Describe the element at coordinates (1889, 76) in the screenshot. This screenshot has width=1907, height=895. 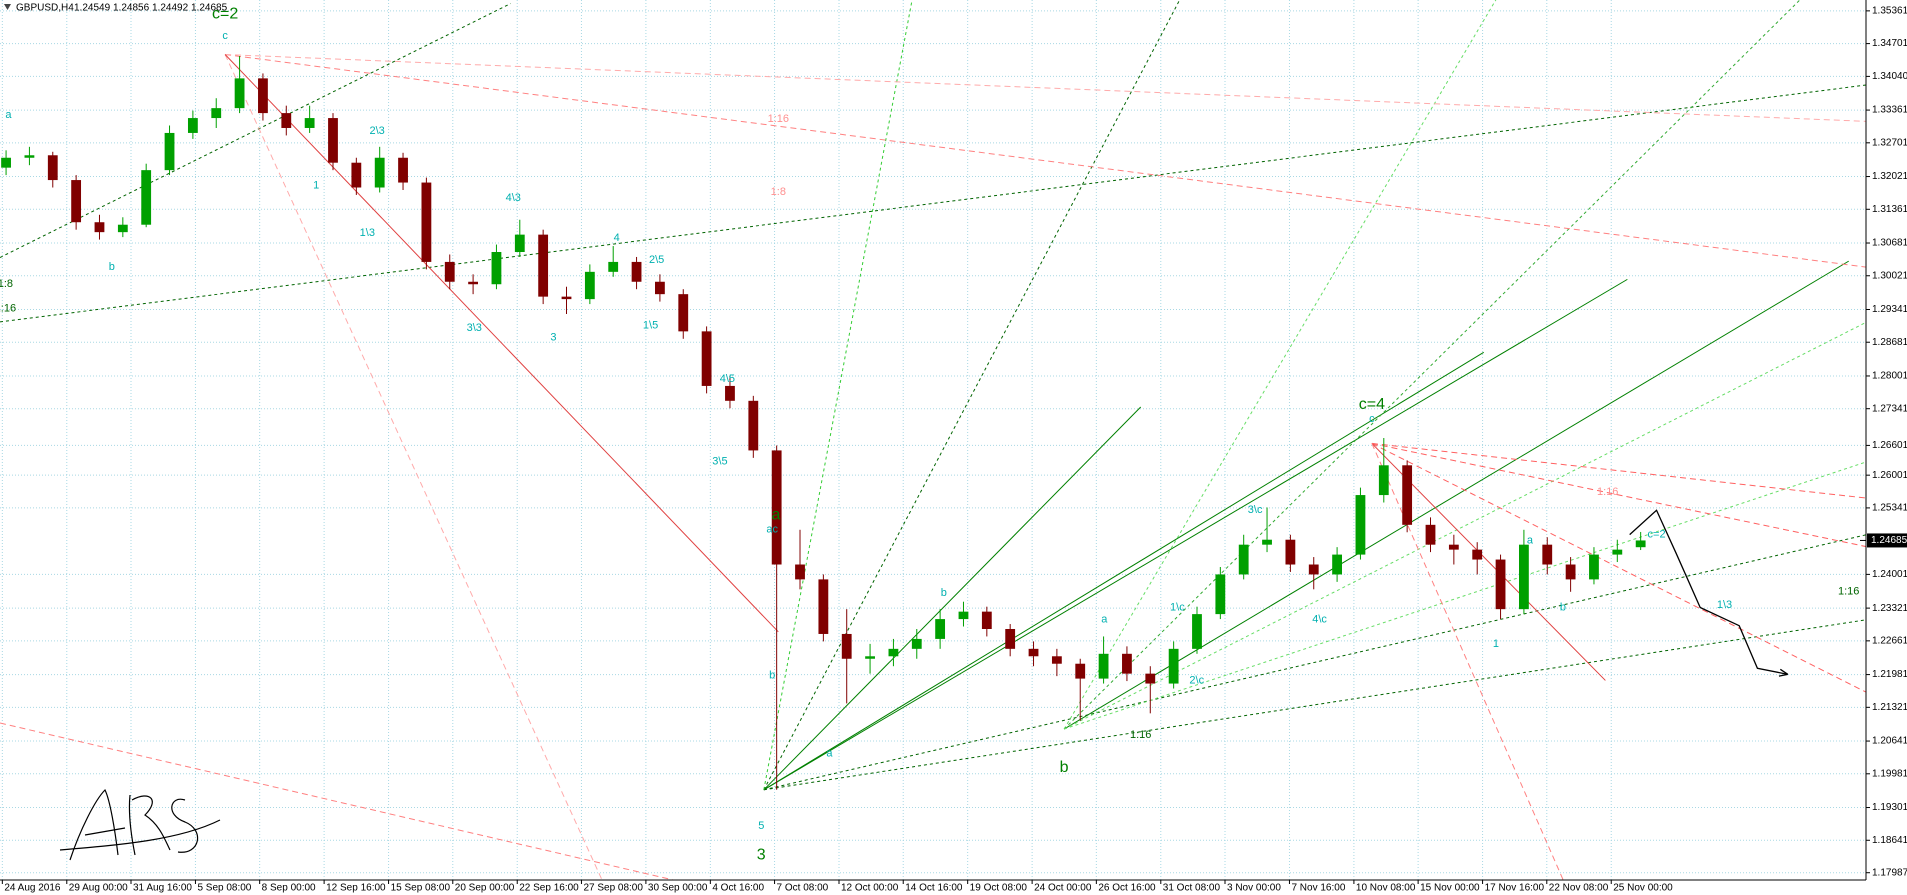
I see `y-tick-label: 1.34040` at that location.